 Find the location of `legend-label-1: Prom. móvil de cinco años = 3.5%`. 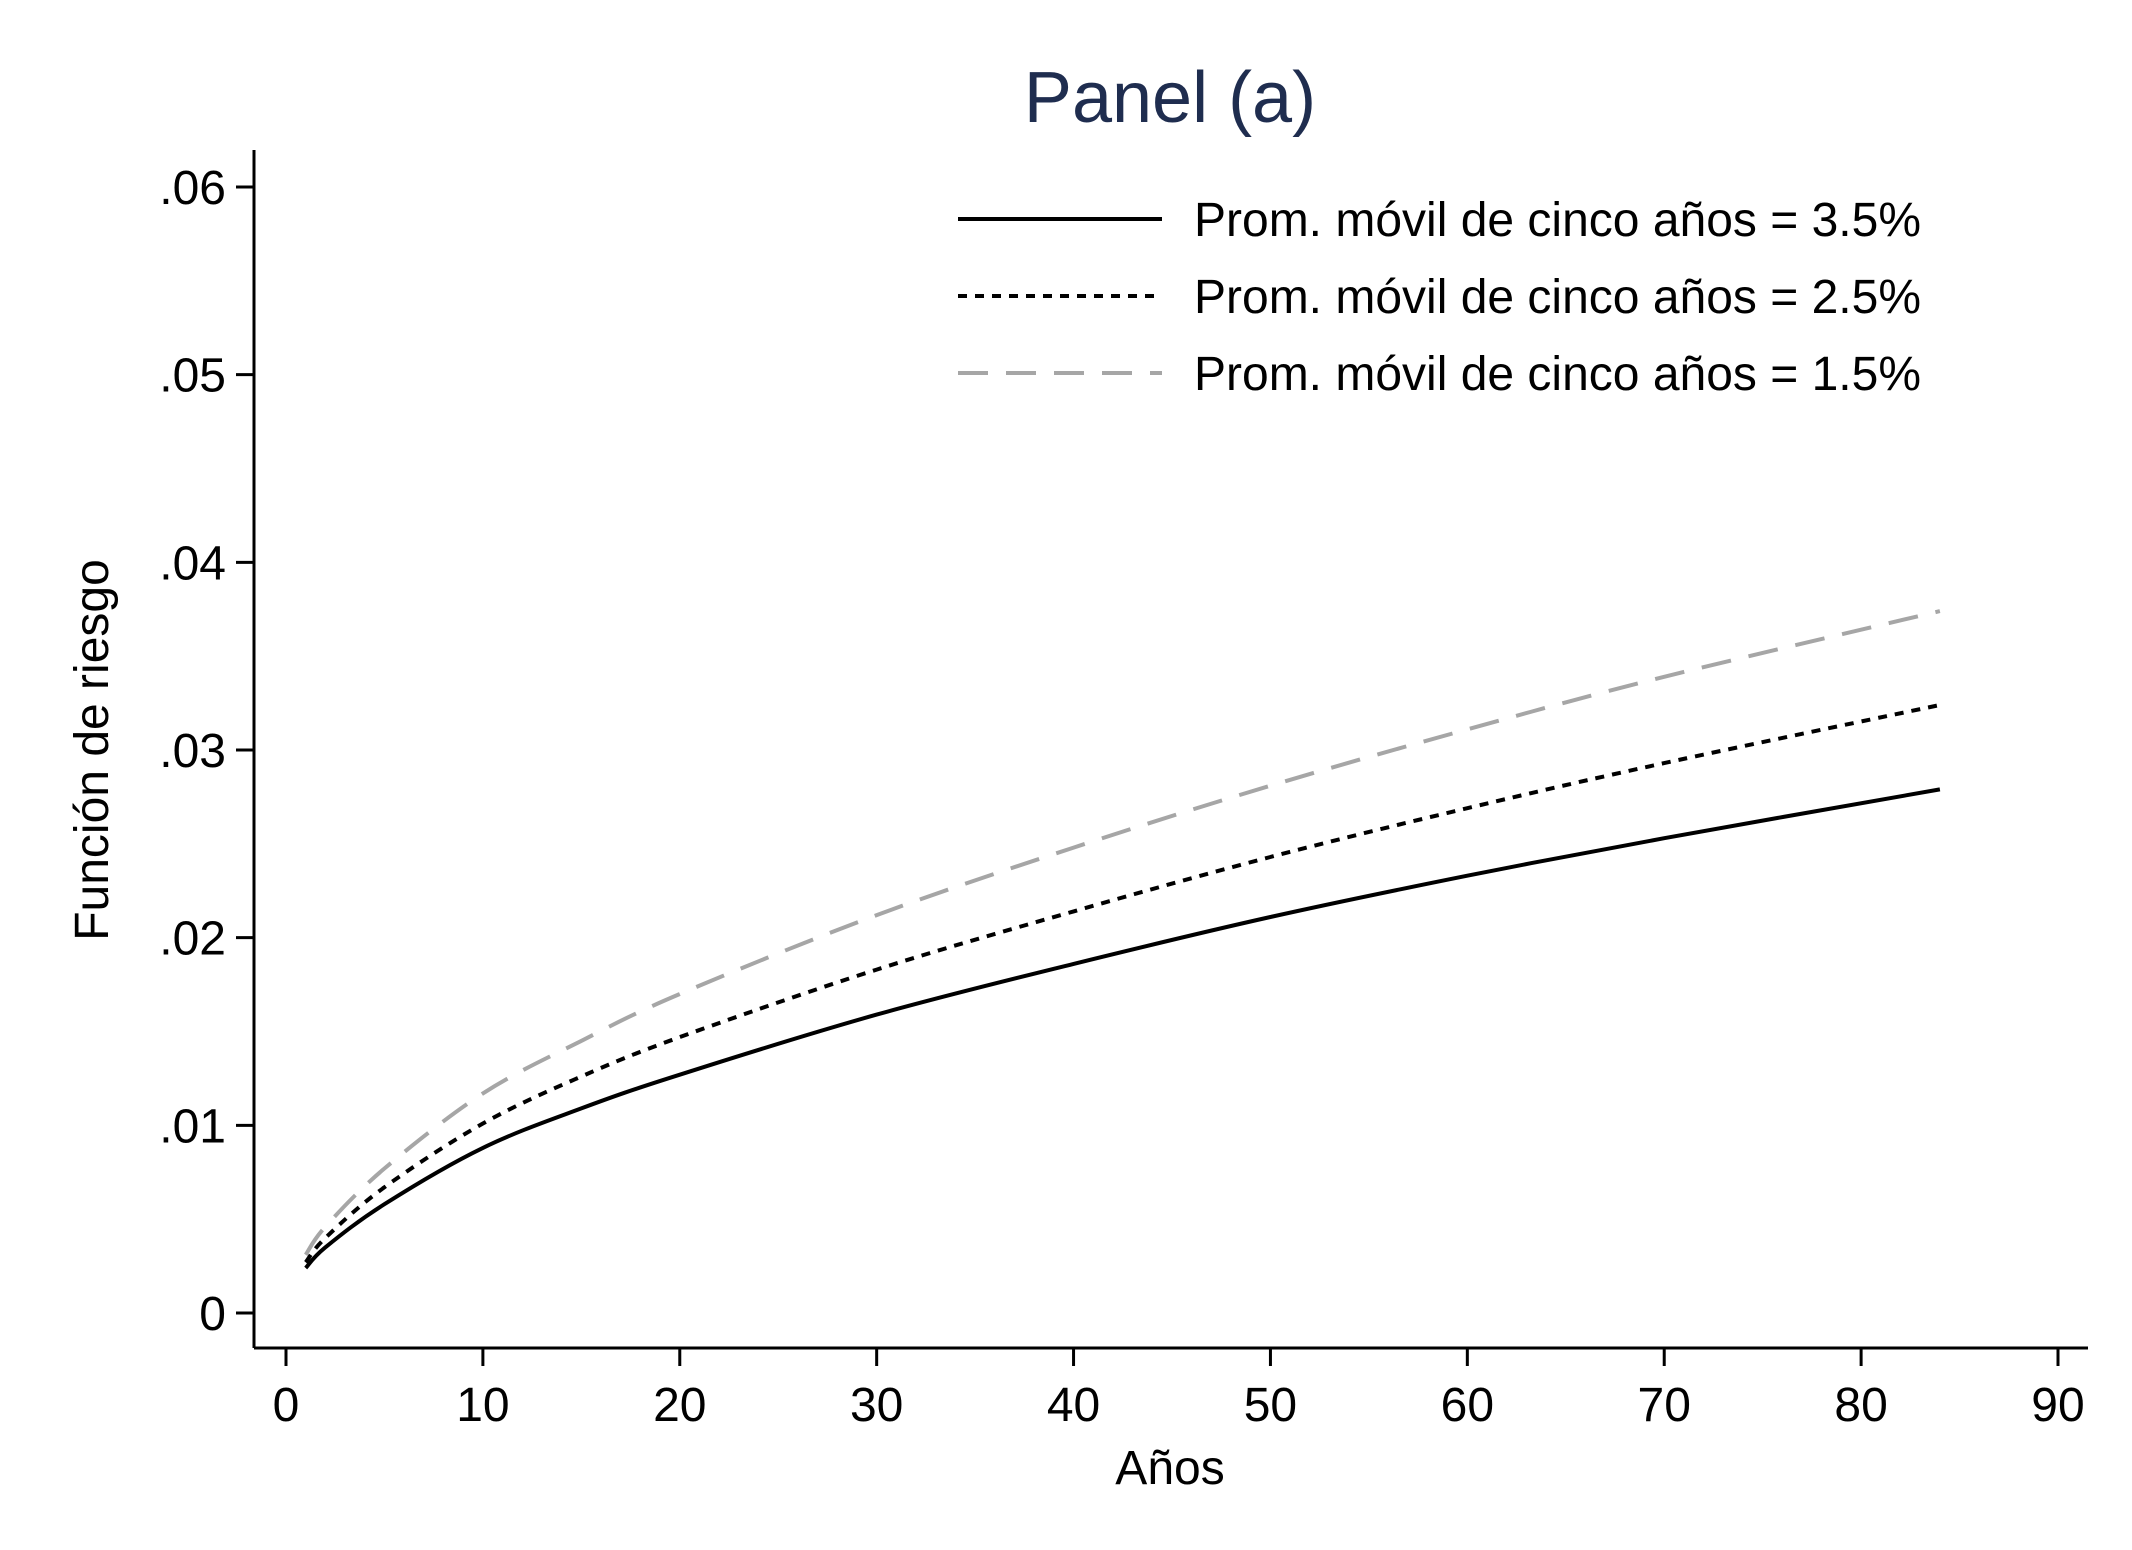

legend-label-1: Prom. móvil de cinco años = 3.5% is located at coordinates (1557, 220).